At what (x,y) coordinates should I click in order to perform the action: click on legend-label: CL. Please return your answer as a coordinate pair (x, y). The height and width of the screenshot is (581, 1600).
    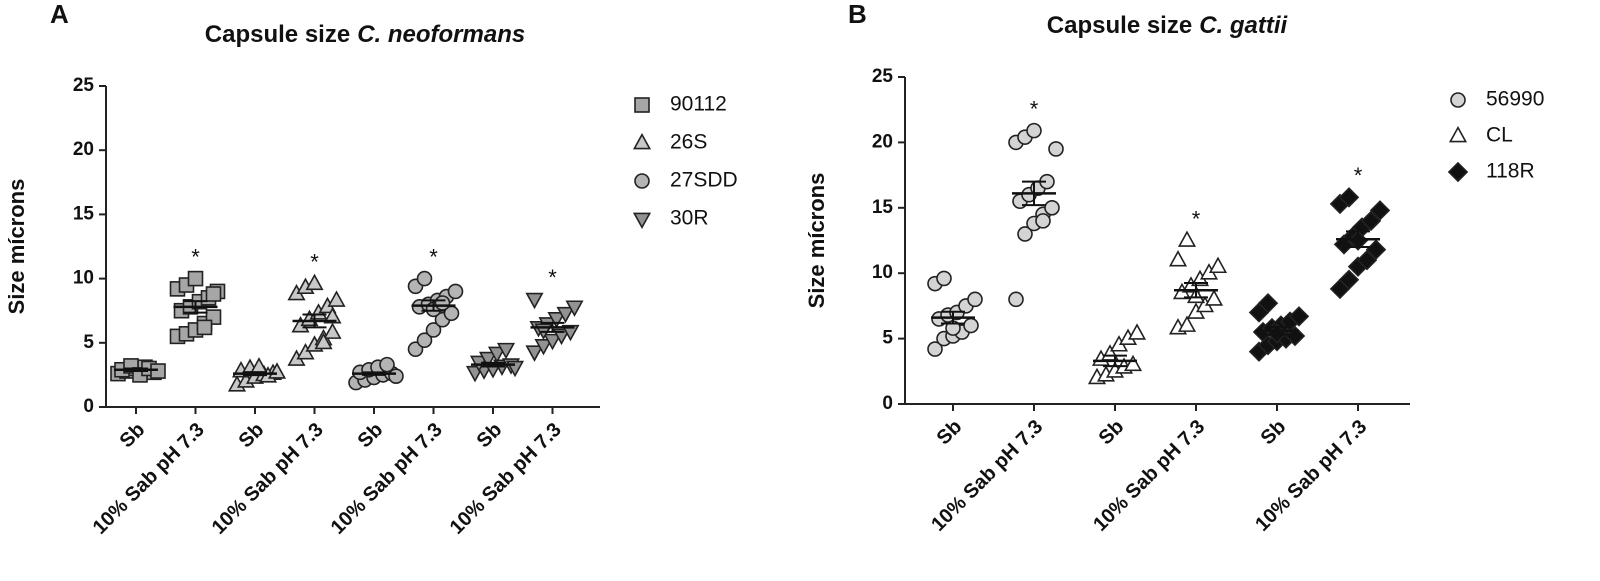
    Looking at the image, I should click on (1499, 135).